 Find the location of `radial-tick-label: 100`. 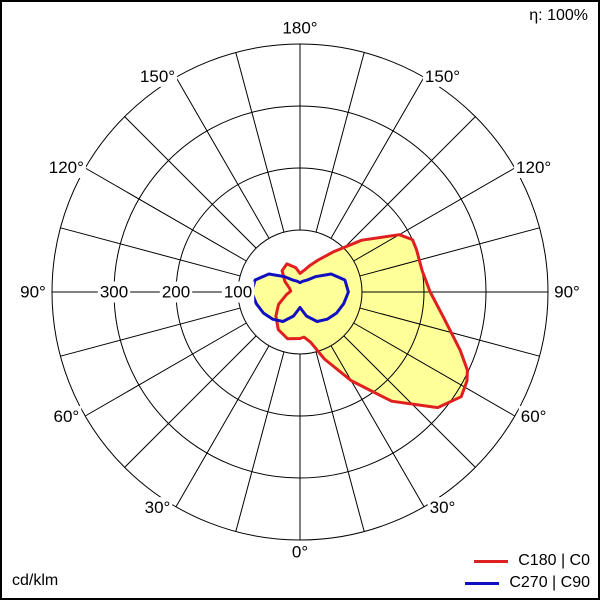

radial-tick-label: 100 is located at coordinates (238, 292).